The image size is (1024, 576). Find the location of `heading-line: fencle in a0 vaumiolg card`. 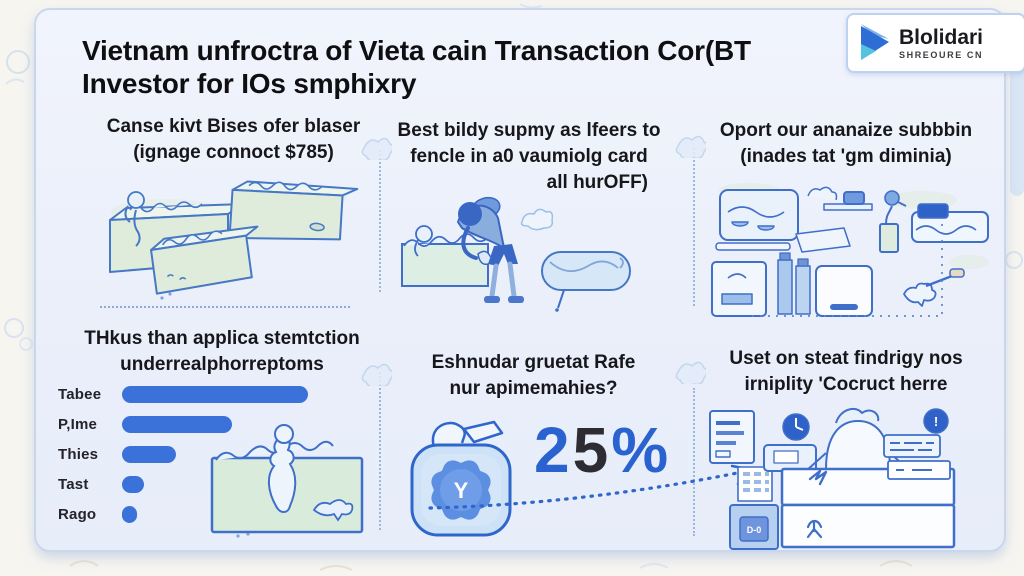

heading-line: fencle in a0 vaumiolg card is located at coordinates (529, 156).